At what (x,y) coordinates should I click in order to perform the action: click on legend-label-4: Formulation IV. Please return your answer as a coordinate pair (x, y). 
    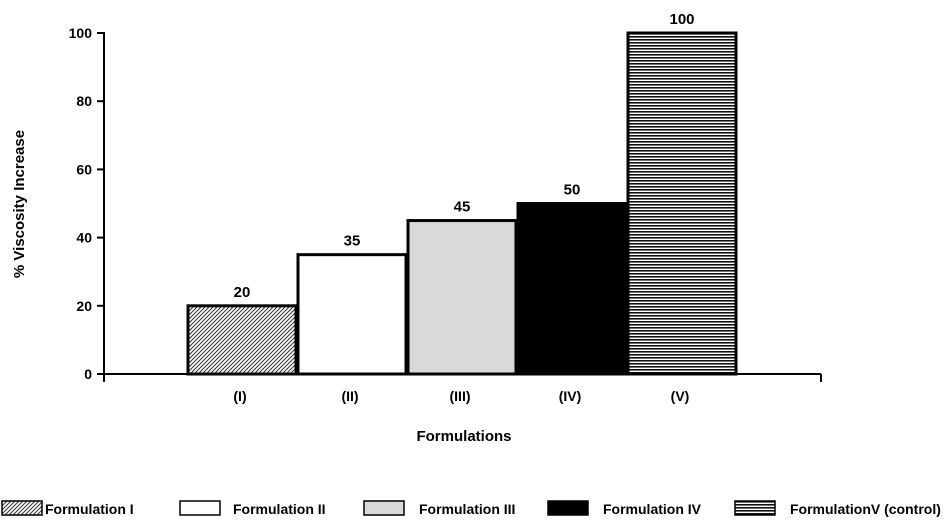
    Looking at the image, I should click on (652, 509).